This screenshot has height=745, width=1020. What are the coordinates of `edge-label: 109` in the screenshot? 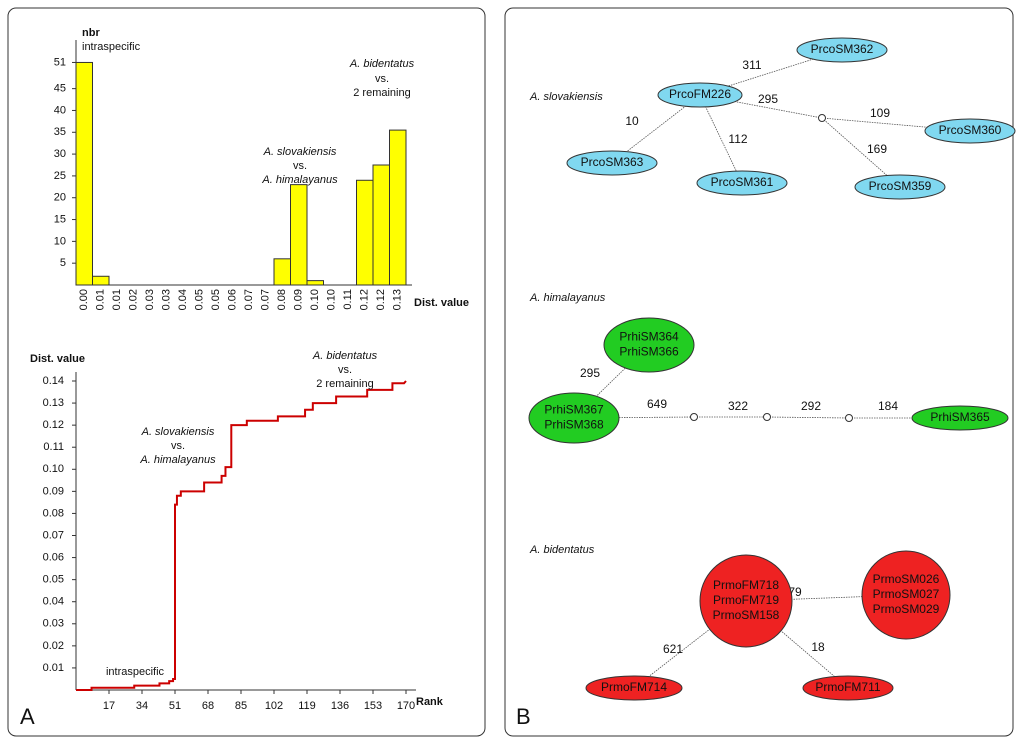 It's located at (880, 113).